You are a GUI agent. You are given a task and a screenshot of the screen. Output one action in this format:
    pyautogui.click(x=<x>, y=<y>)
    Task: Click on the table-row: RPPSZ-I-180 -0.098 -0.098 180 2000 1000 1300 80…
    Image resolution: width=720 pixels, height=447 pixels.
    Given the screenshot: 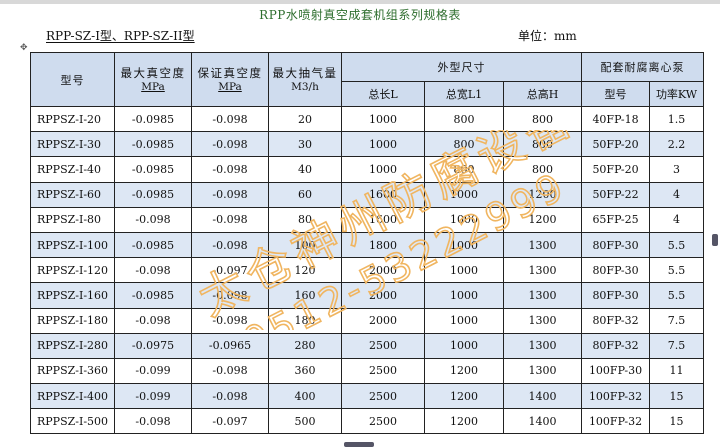 What is the action you would take?
    pyautogui.click(x=367, y=320)
    